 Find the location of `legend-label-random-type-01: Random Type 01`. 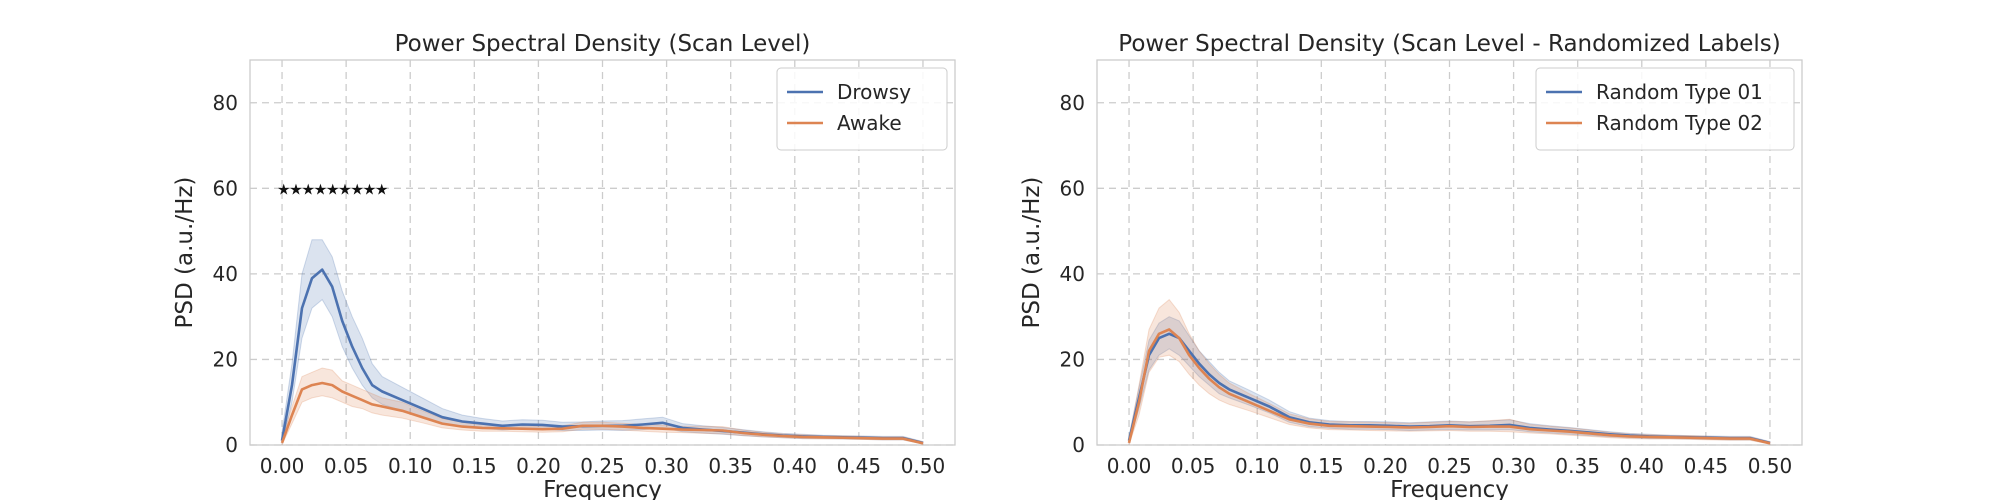

legend-label-random-type-01: Random Type 01 is located at coordinates (1679, 92).